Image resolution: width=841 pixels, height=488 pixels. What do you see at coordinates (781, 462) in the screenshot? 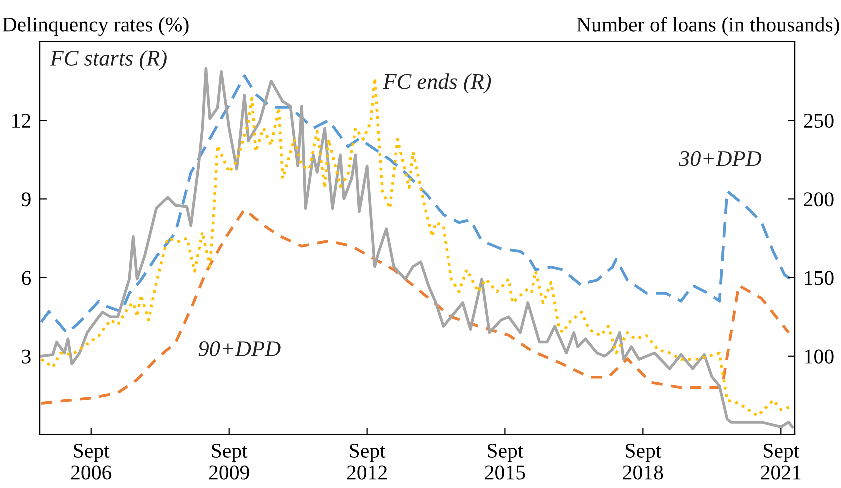
I see `x-tick-label: Sept 2021` at bounding box center [781, 462].